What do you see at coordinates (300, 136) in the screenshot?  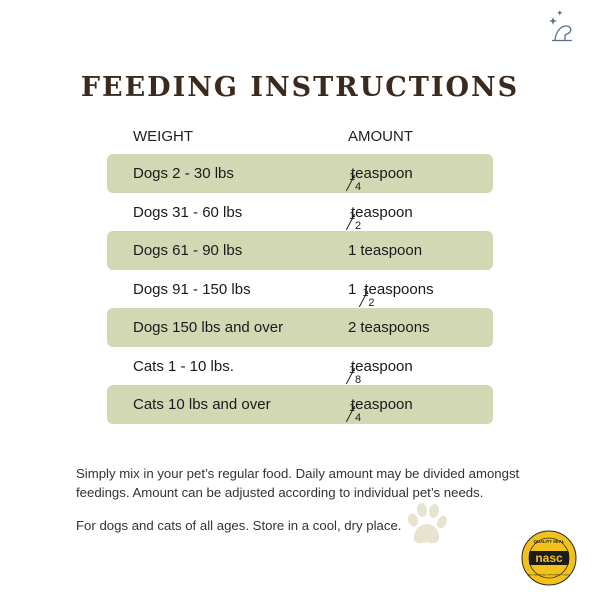 I see `table-header: WEIGHT AMOUNT` at bounding box center [300, 136].